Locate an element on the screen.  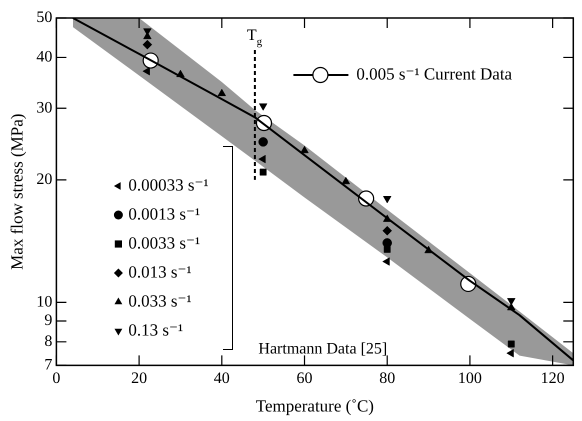
y-tick-label: 8 is located at coordinates (48, 341).